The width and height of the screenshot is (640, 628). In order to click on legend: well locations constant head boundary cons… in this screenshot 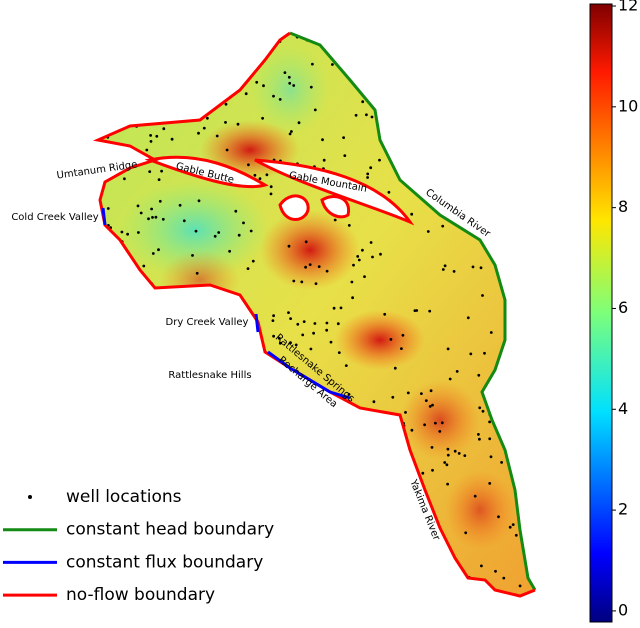, I will do `click(138, 546)`.